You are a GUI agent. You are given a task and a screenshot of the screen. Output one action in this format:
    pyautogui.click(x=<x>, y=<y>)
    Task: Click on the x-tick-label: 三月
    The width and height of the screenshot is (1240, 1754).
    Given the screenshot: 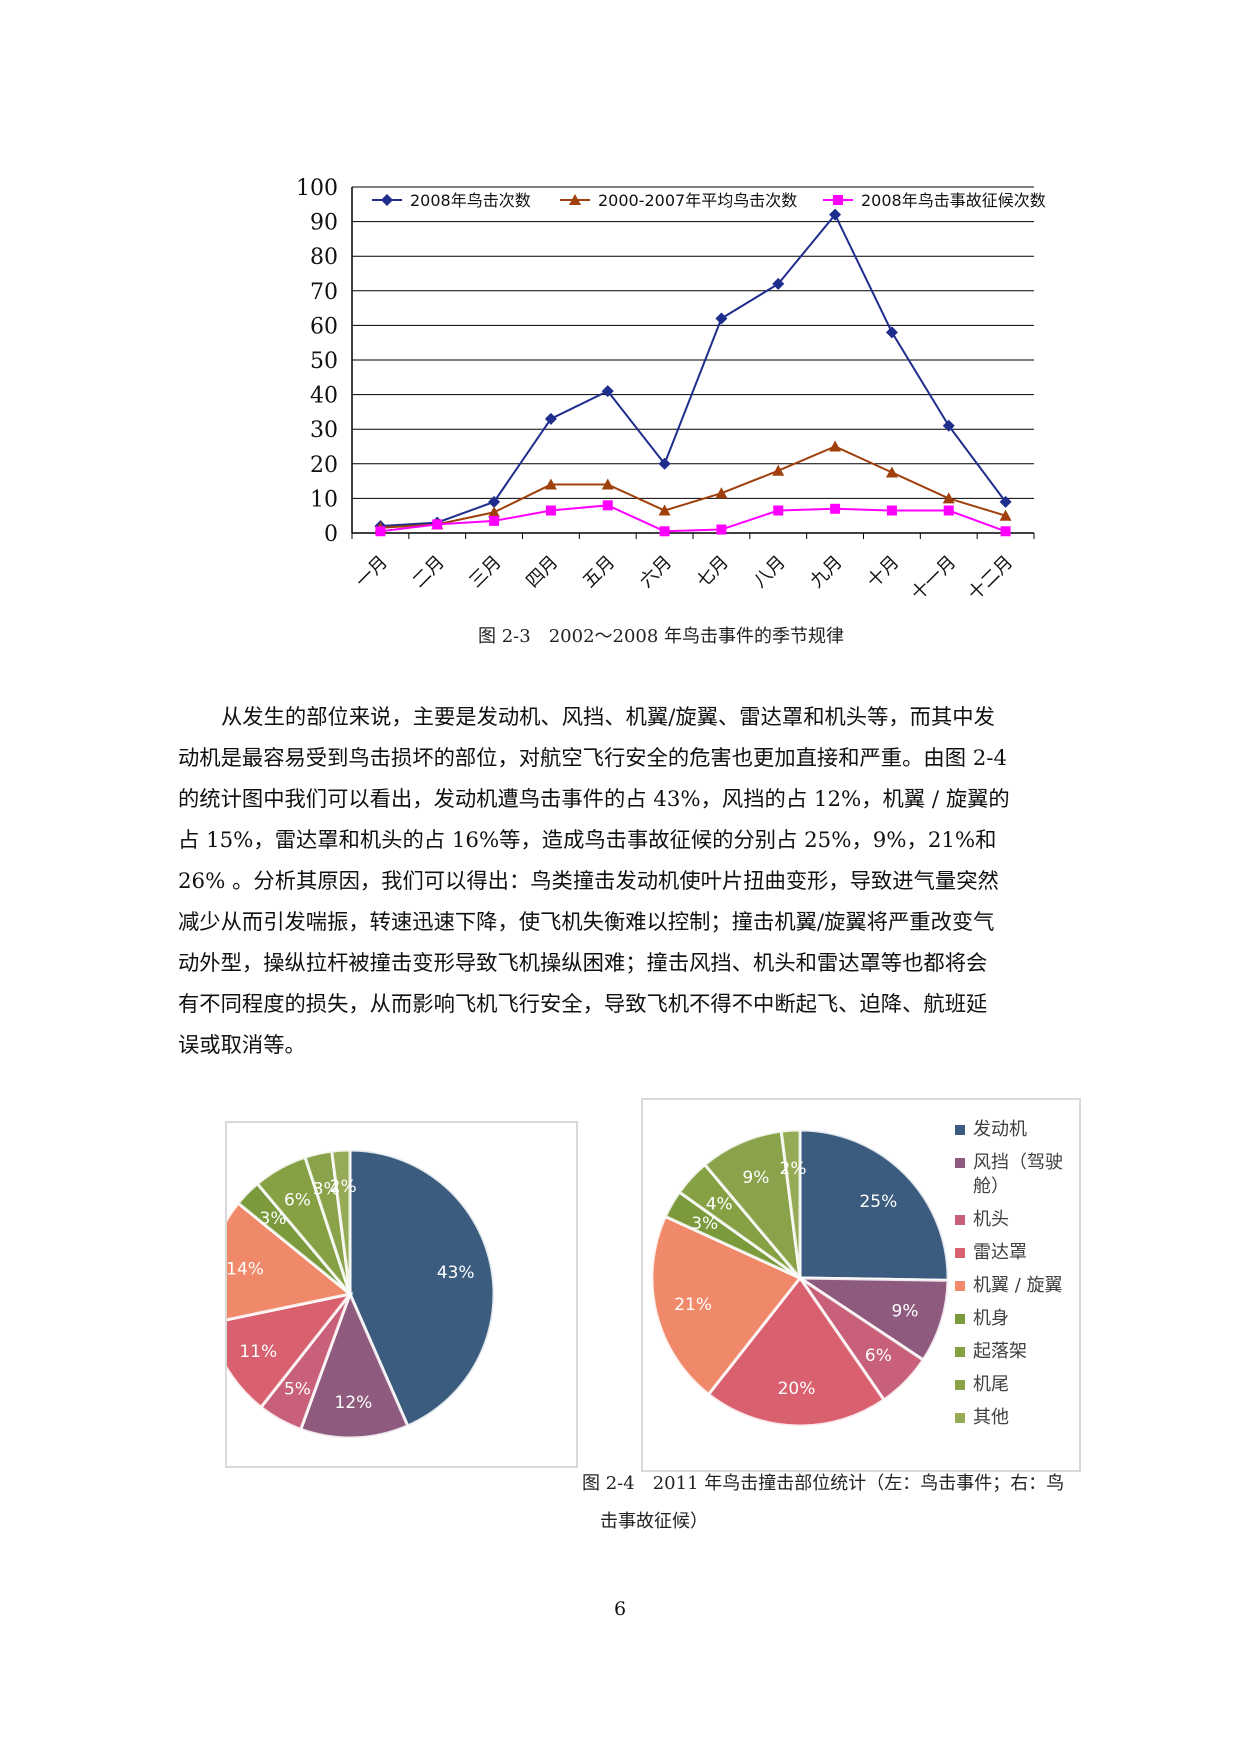 What is the action you would take?
    pyautogui.click(x=485, y=572)
    